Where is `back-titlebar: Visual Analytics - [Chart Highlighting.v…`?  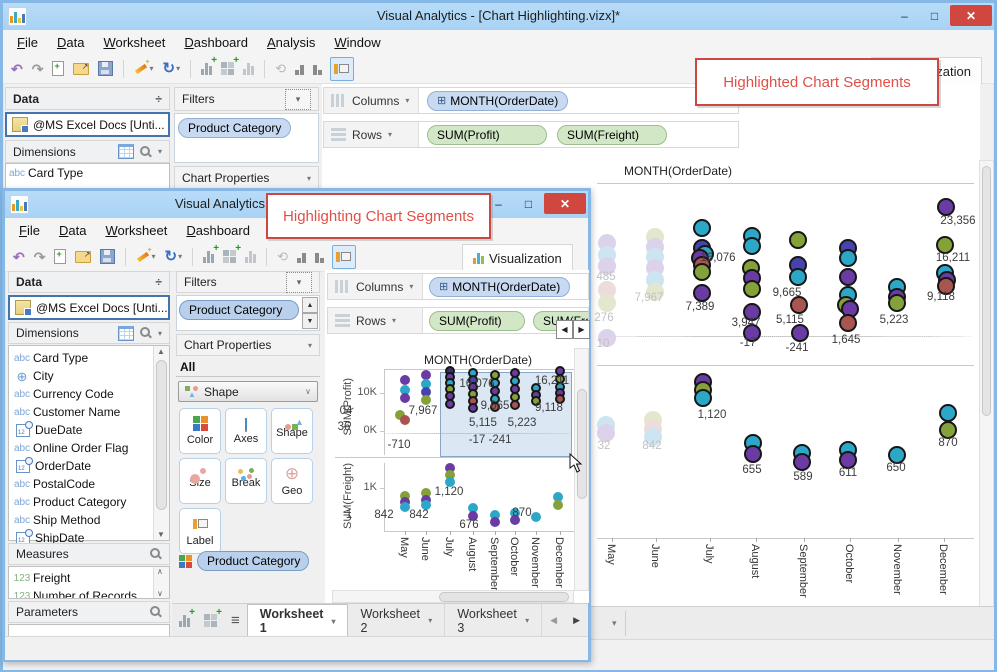
back-titlebar: Visual Analytics - [Chart Highlighting.v… is located at coordinates (498, 16).